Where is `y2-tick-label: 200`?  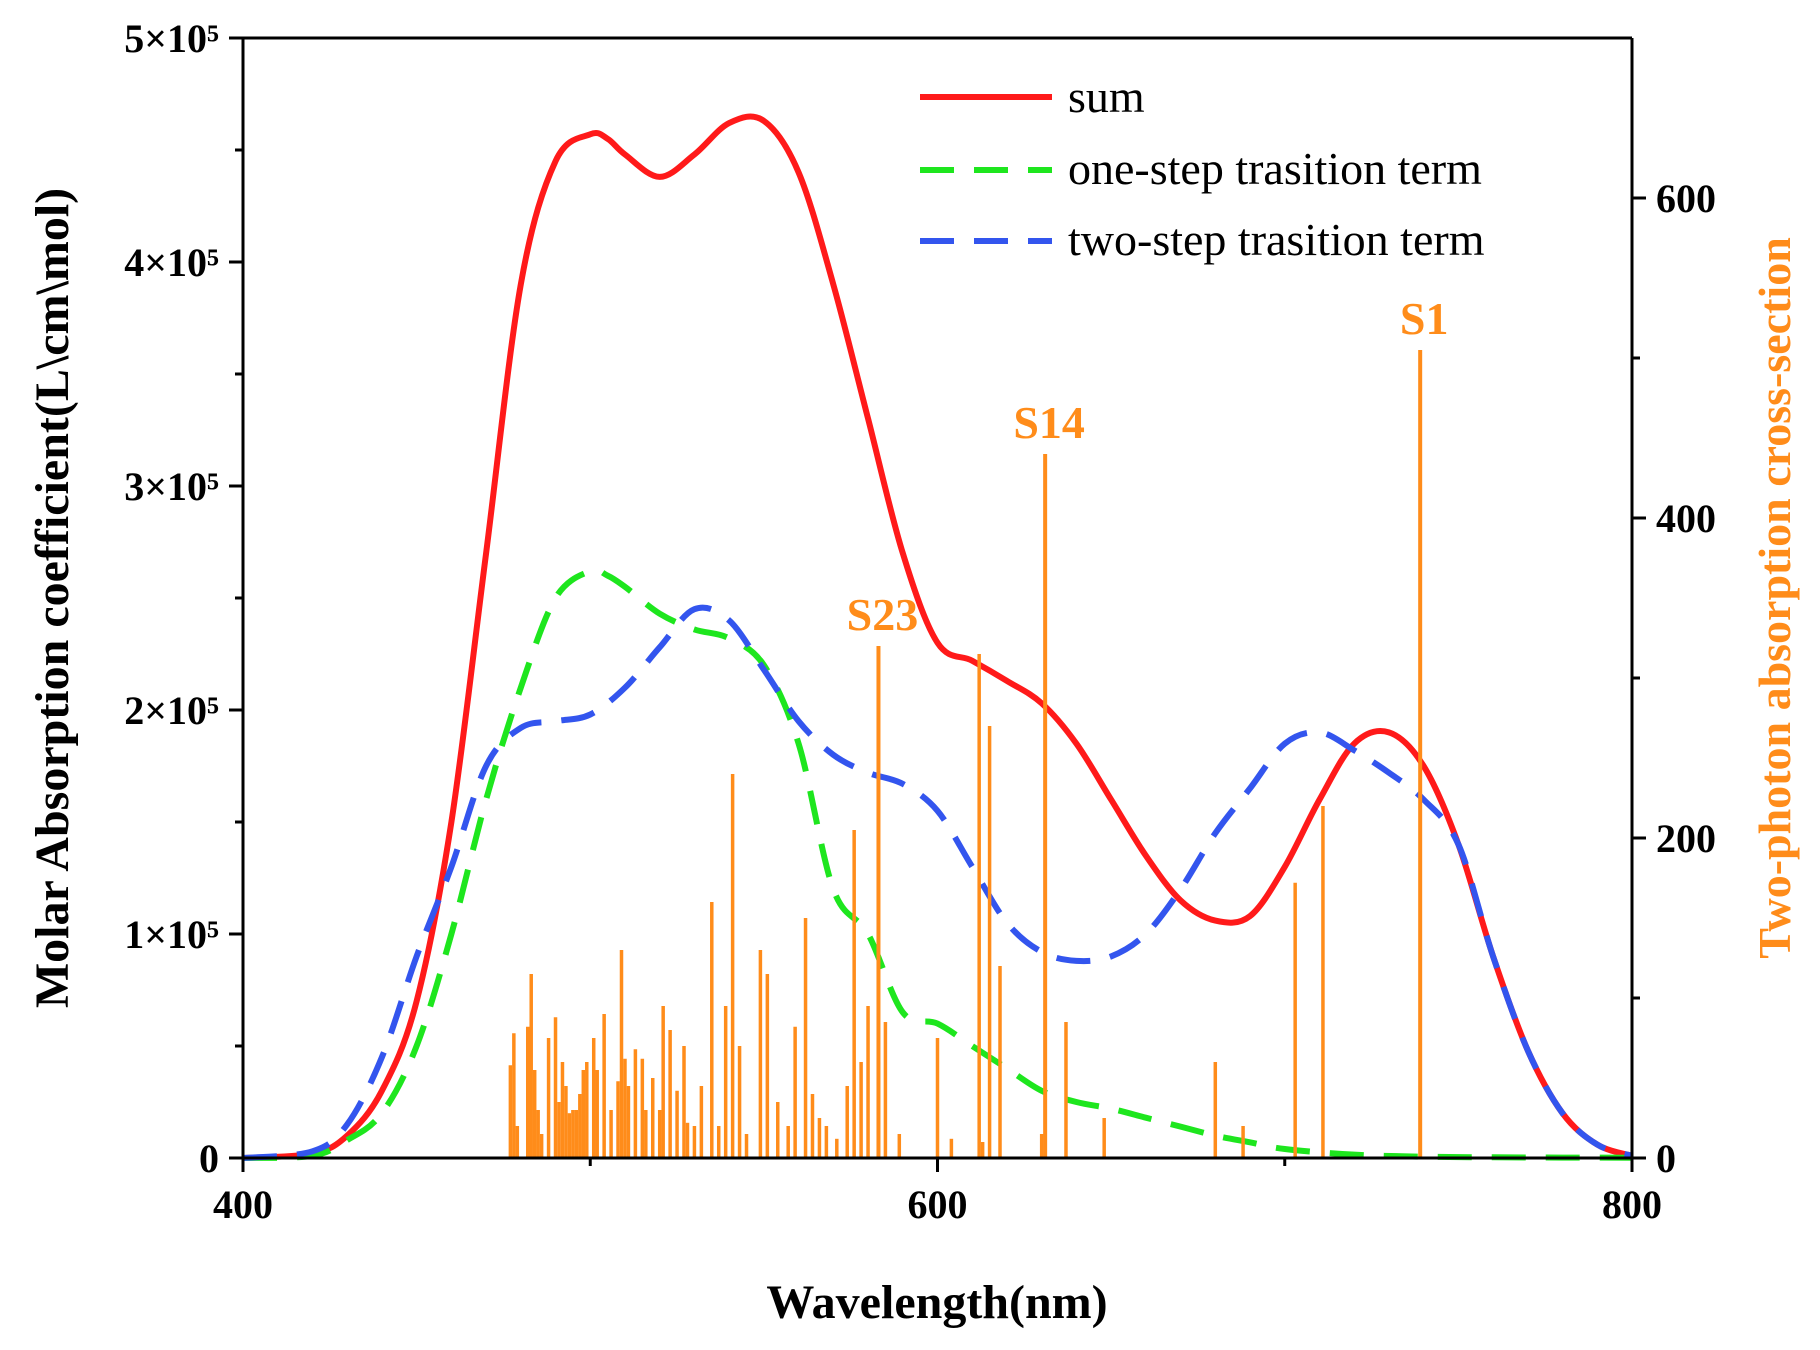 y2-tick-label: 200 is located at coordinates (1686, 838).